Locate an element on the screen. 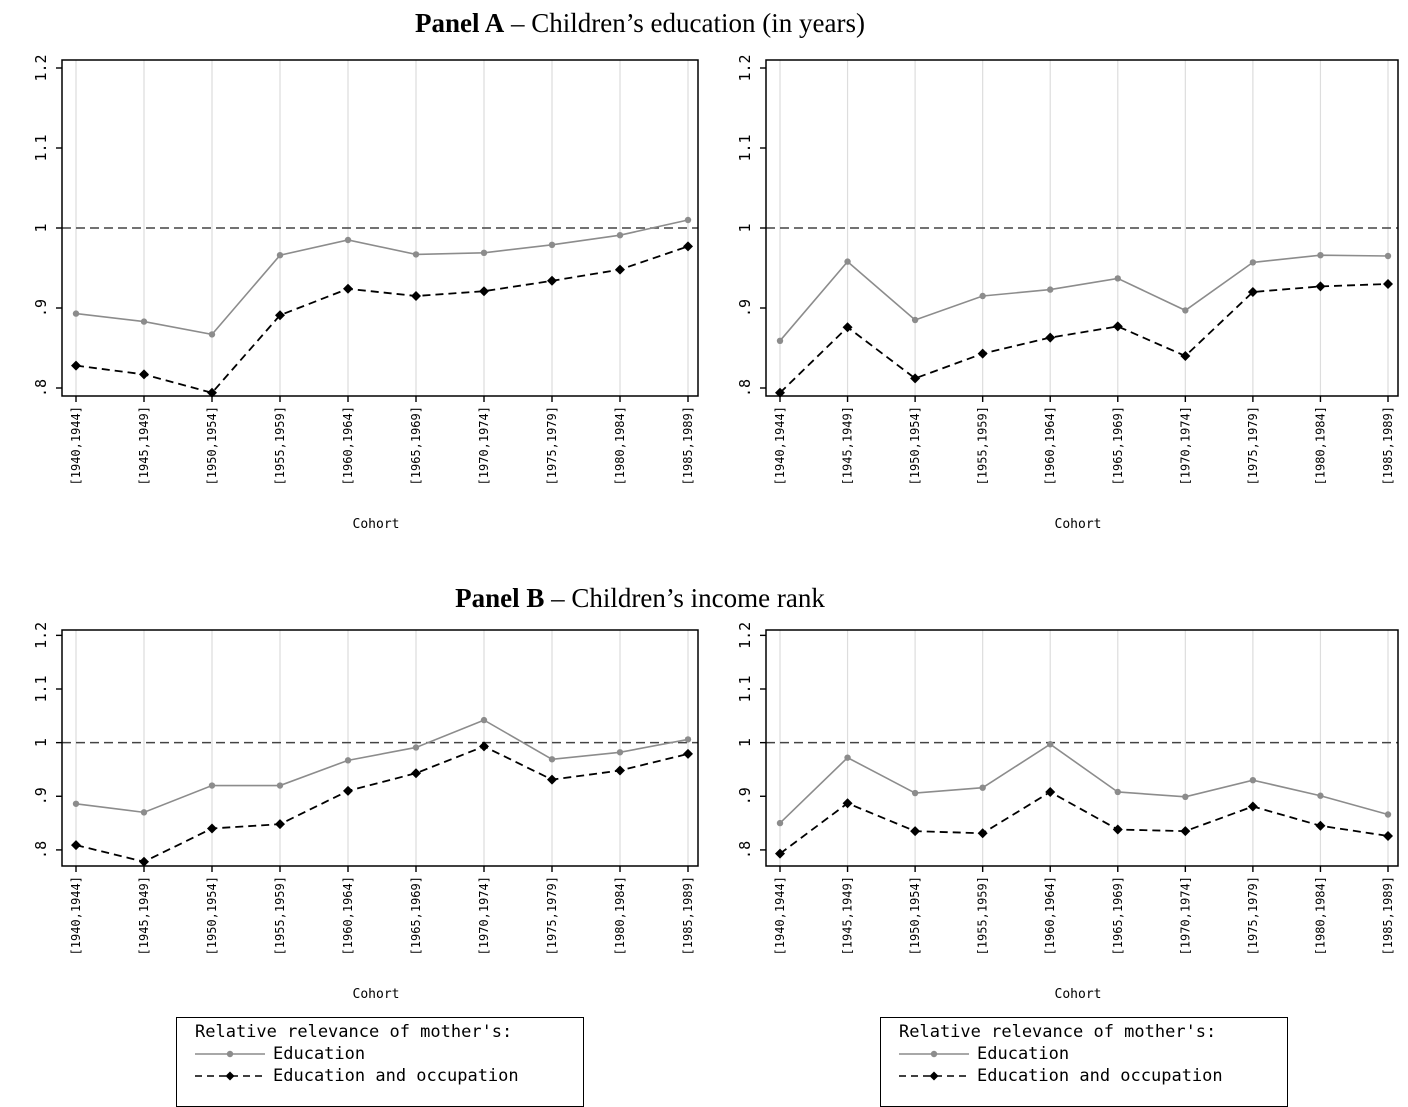  chart-1-x-tick-label: [1940,1944] is located at coordinates (780, 445).